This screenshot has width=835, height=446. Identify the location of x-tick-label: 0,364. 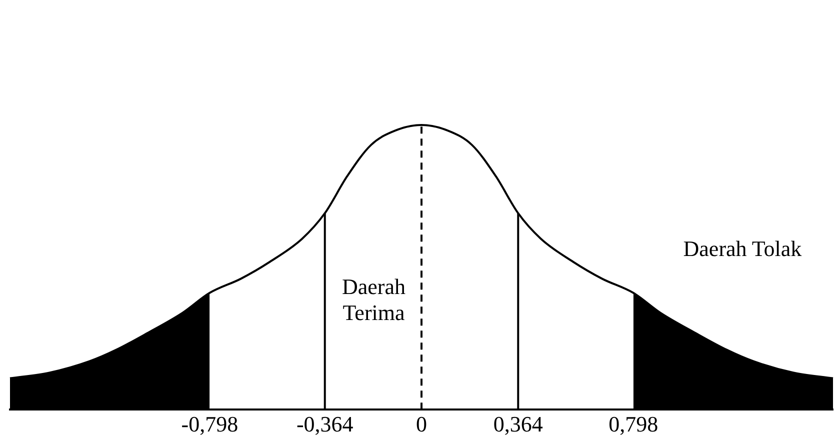
(518, 424).